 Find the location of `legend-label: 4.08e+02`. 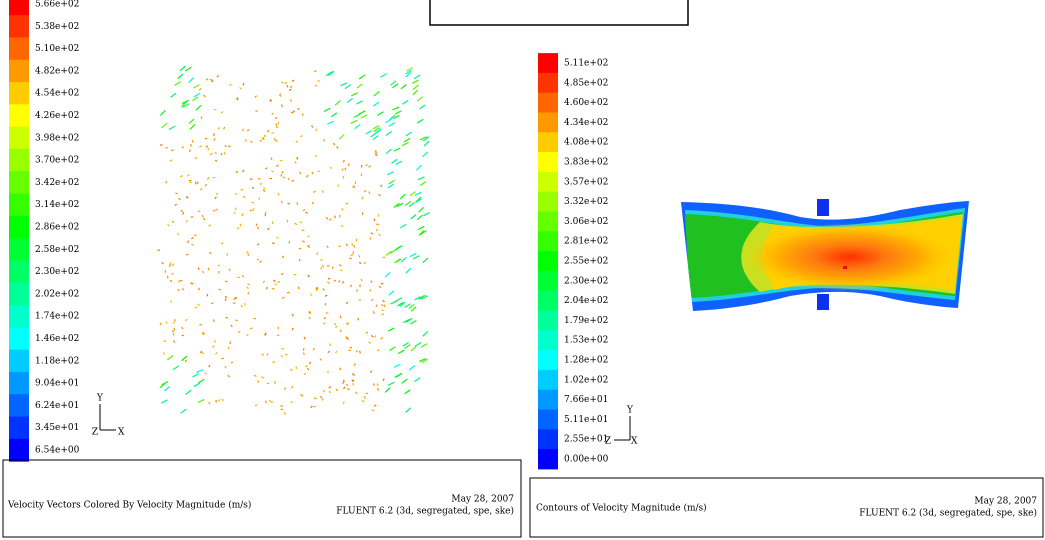

legend-label: 4.08e+02 is located at coordinates (586, 143).